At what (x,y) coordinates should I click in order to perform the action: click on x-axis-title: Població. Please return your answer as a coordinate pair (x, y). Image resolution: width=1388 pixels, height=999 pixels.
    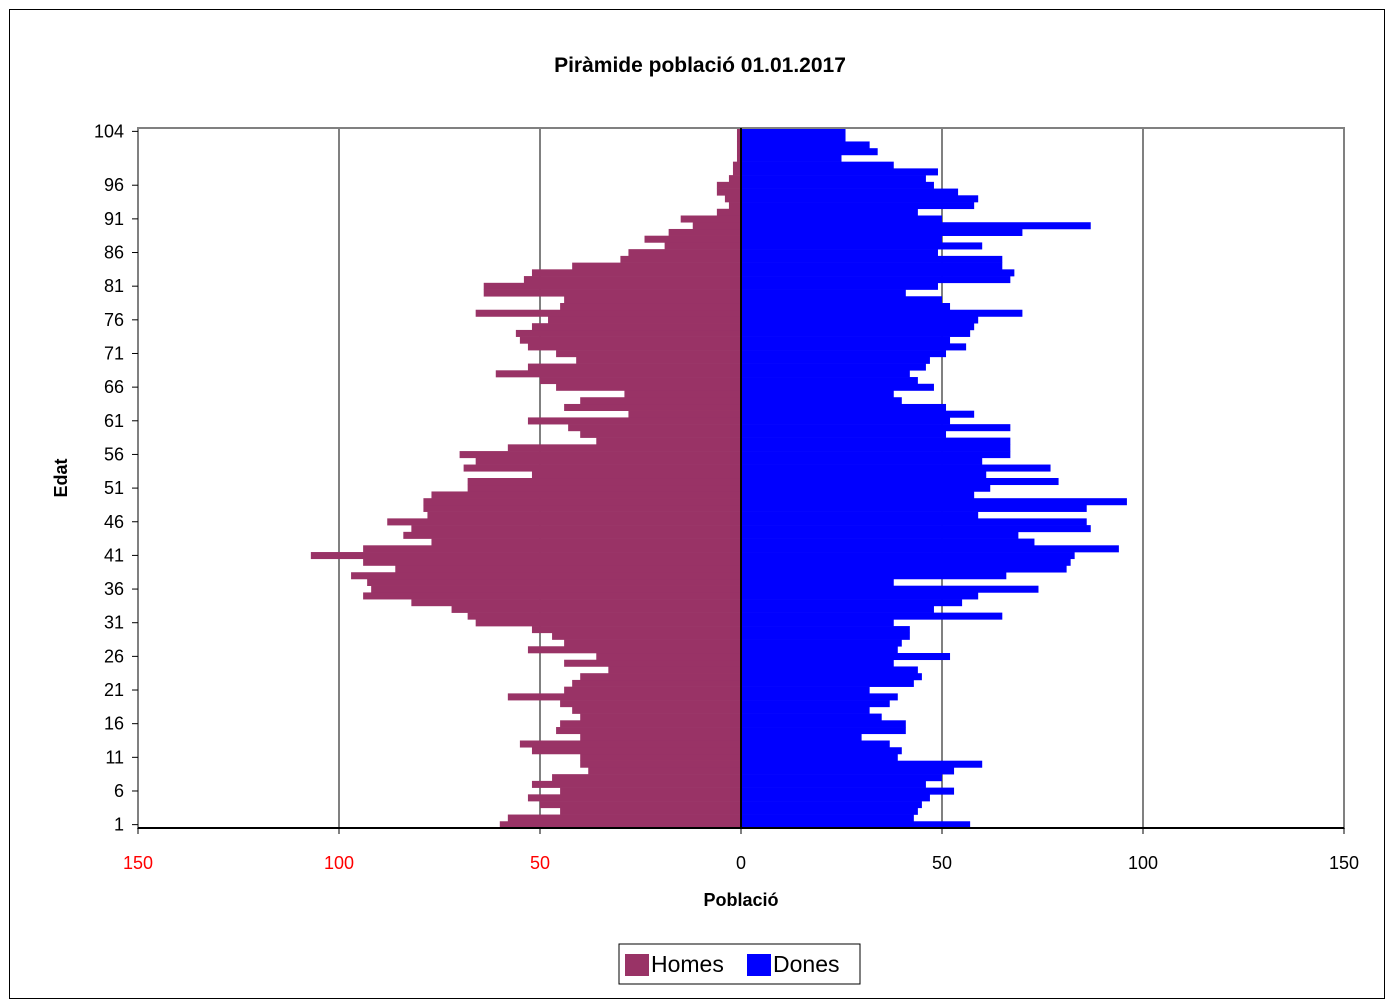
    Looking at the image, I should click on (740, 900).